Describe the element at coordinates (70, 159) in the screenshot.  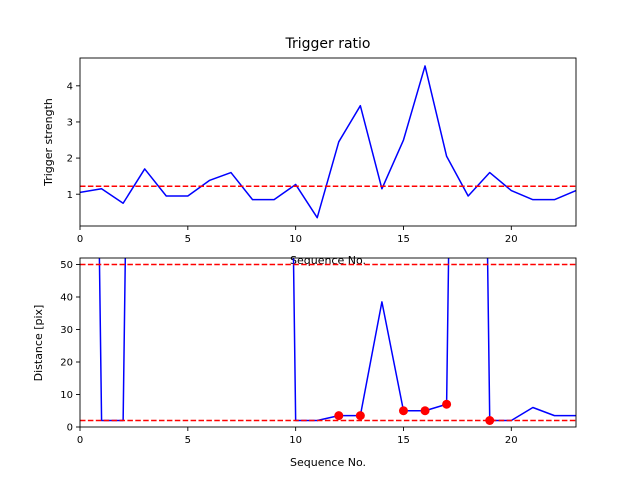
I see `y-tick-label: 2` at that location.